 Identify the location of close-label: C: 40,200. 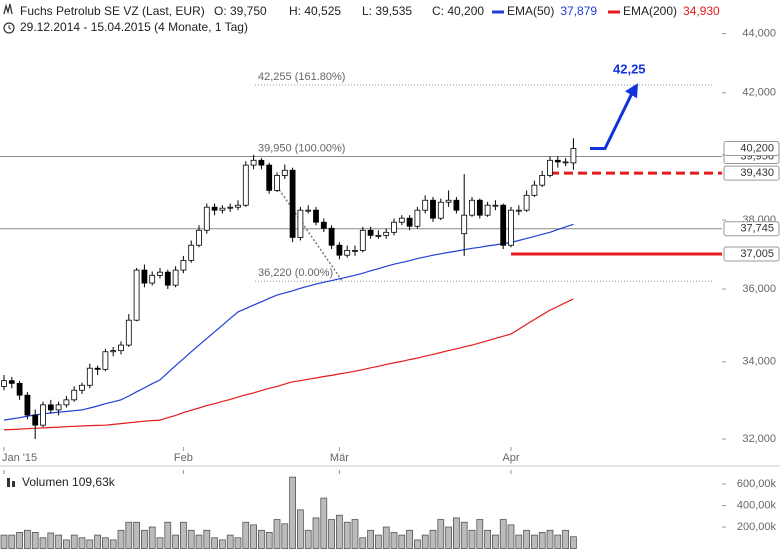
(458, 11).